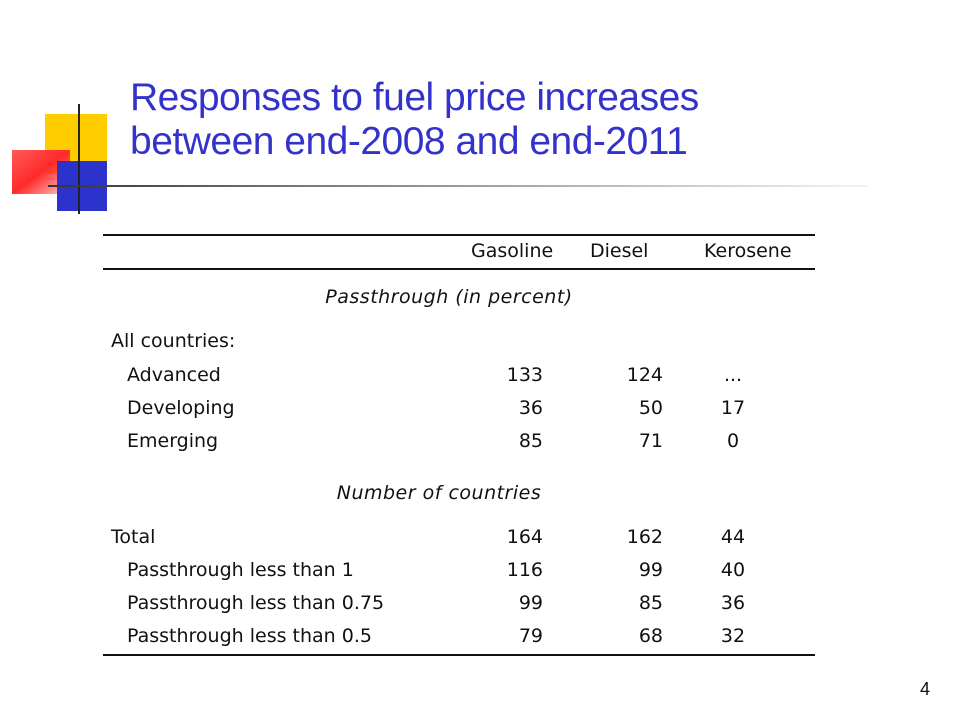 This screenshot has height=720, width=960. What do you see at coordinates (459, 639) in the screenshot?
I see `table-row: Passthrough less than 0.5 79 68 32` at bounding box center [459, 639].